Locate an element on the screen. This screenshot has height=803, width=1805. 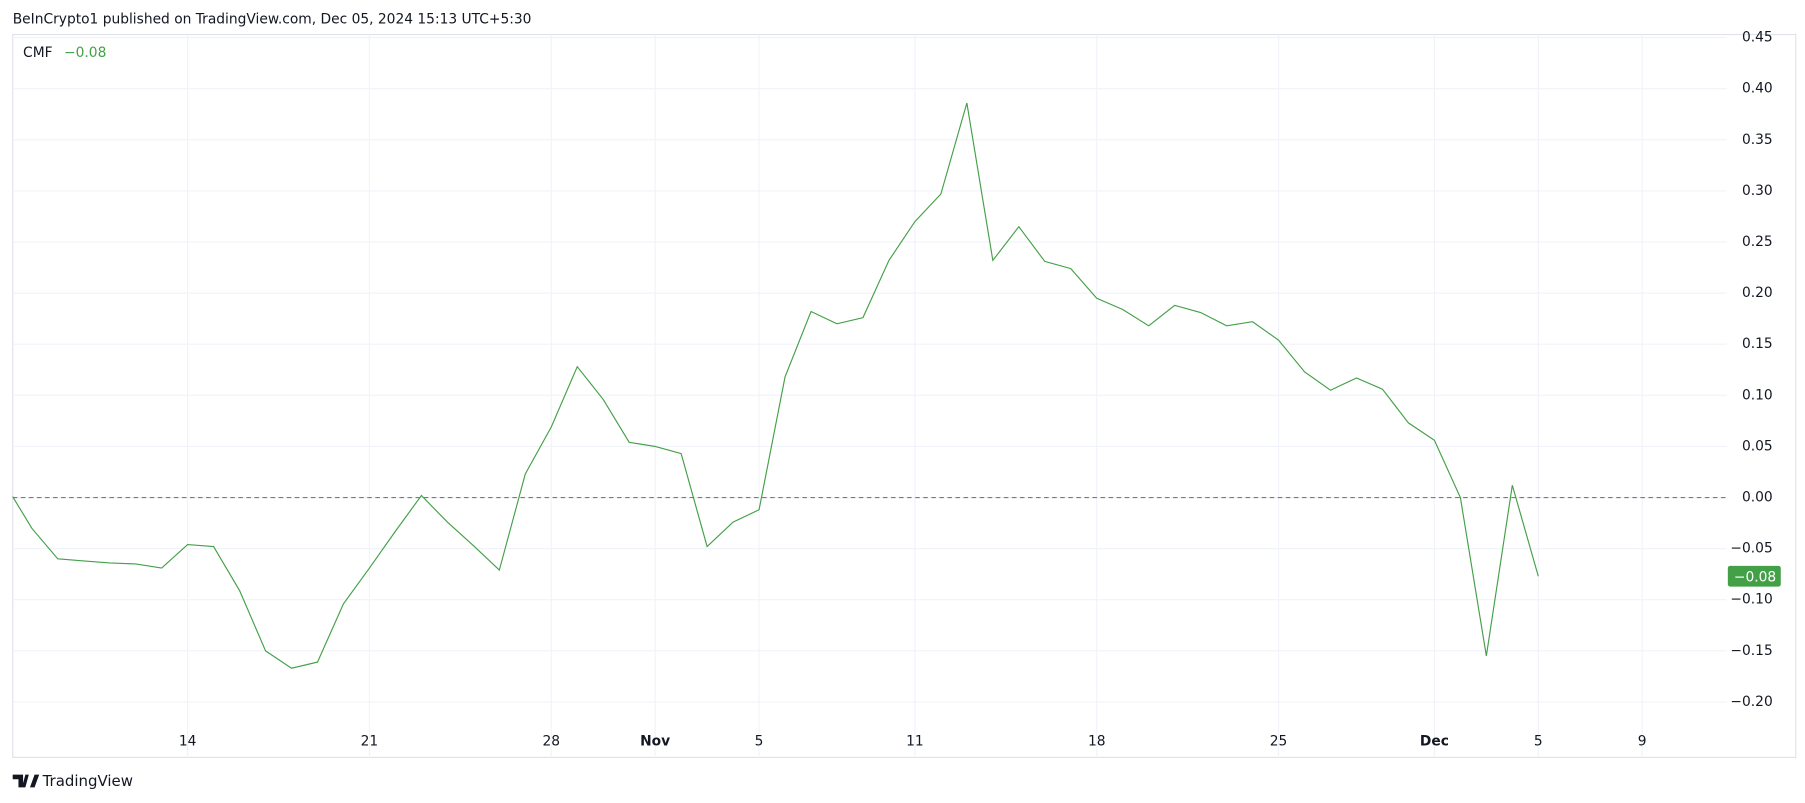
y-tick-label: −0.10 is located at coordinates (1751, 600).